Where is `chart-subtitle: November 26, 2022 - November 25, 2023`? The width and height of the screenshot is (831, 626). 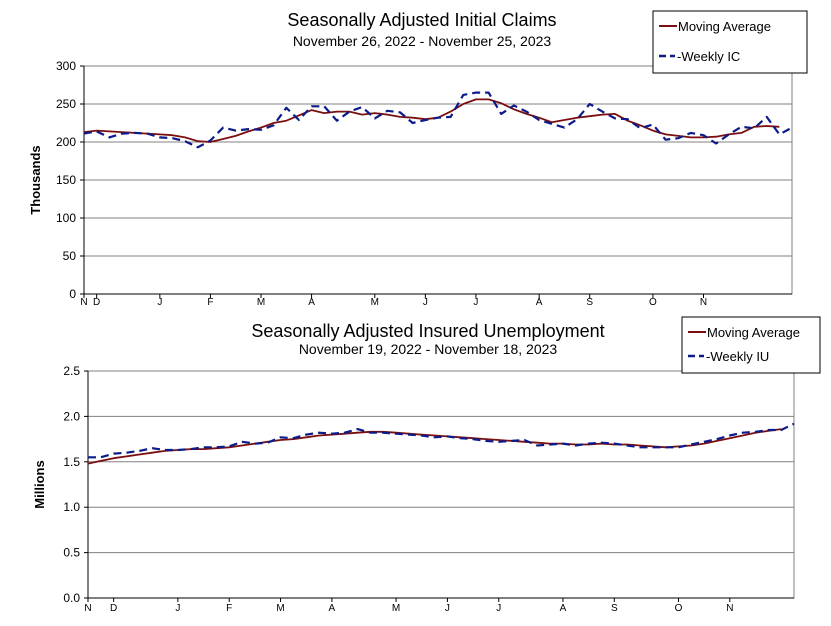
chart-subtitle: November 26, 2022 - November 25, 2023 is located at coordinates (422, 41).